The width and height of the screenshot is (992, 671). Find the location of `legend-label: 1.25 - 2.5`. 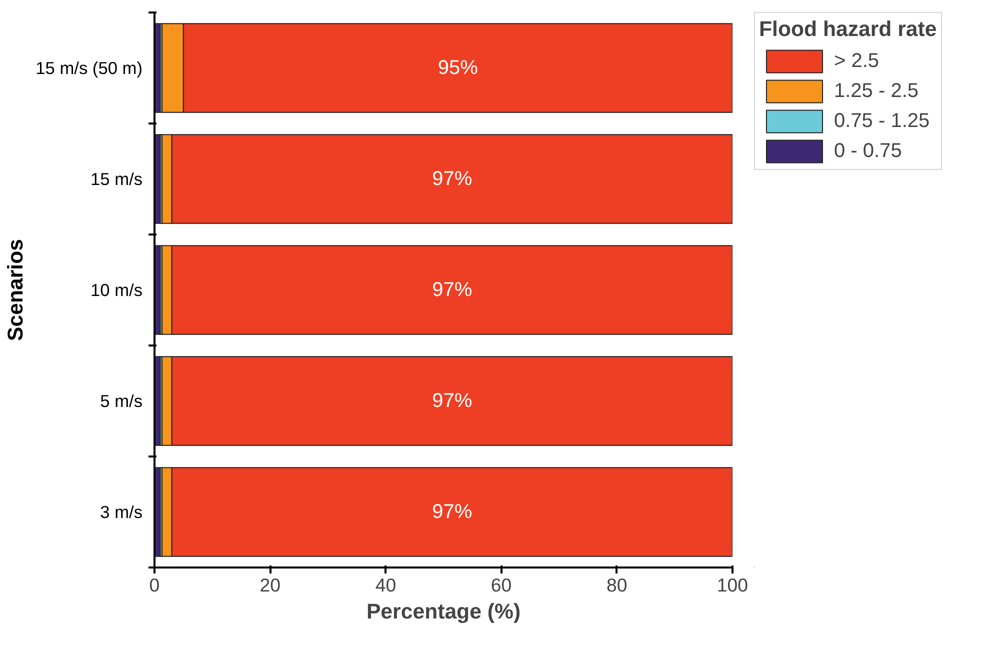

legend-label: 1.25 - 2.5 is located at coordinates (876, 91).